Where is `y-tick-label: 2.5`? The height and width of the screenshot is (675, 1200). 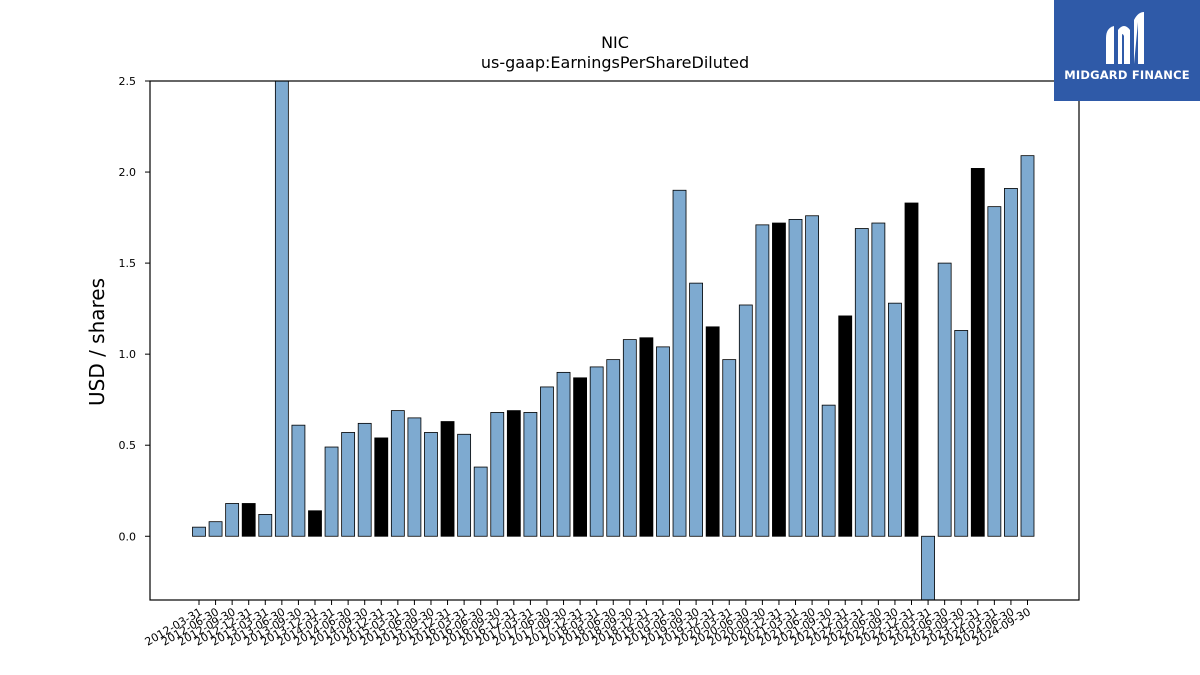 y-tick-label: 2.5 is located at coordinates (128, 81).